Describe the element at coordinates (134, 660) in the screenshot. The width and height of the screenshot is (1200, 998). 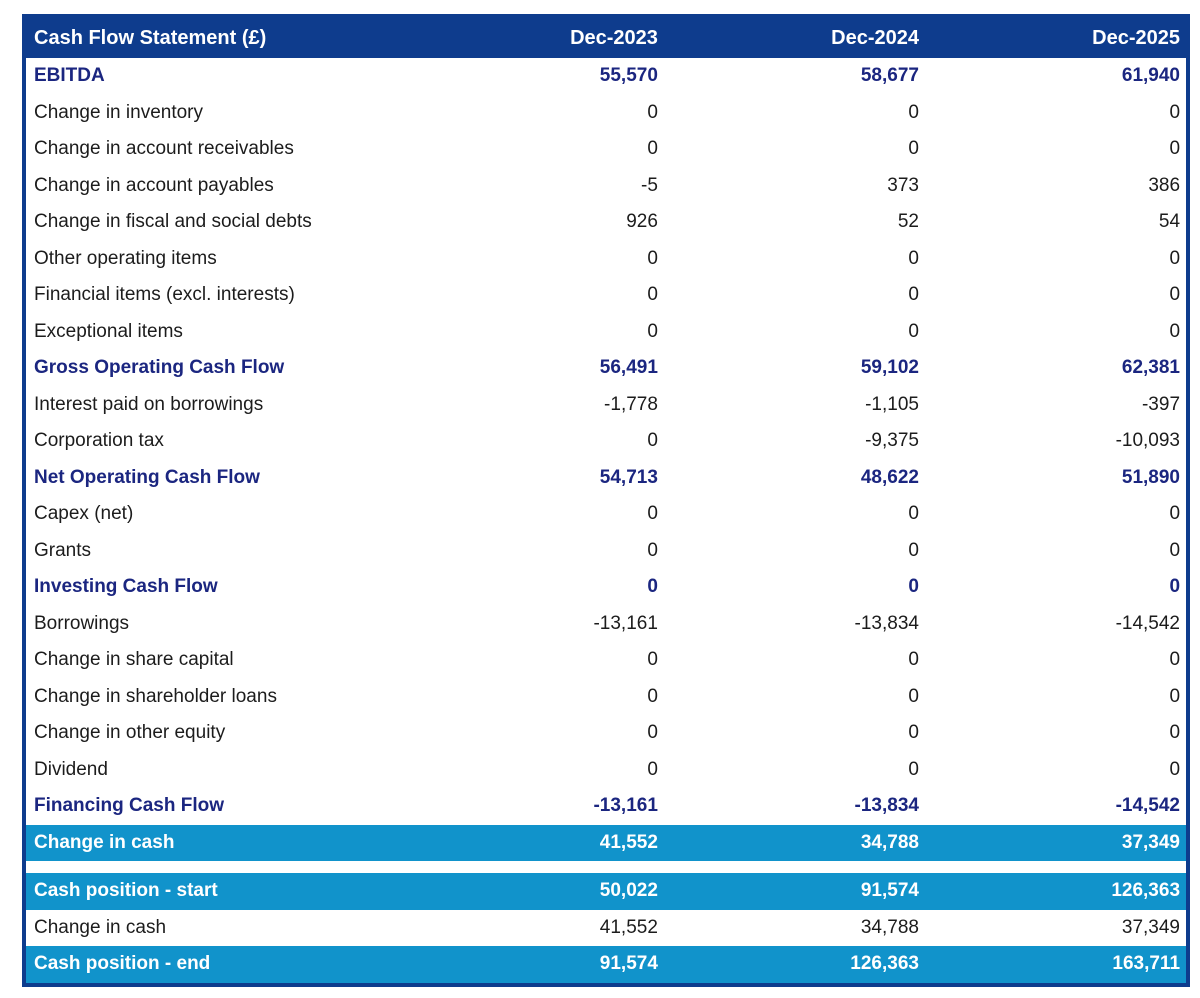
I see `row-label: Change in share capital` at that location.